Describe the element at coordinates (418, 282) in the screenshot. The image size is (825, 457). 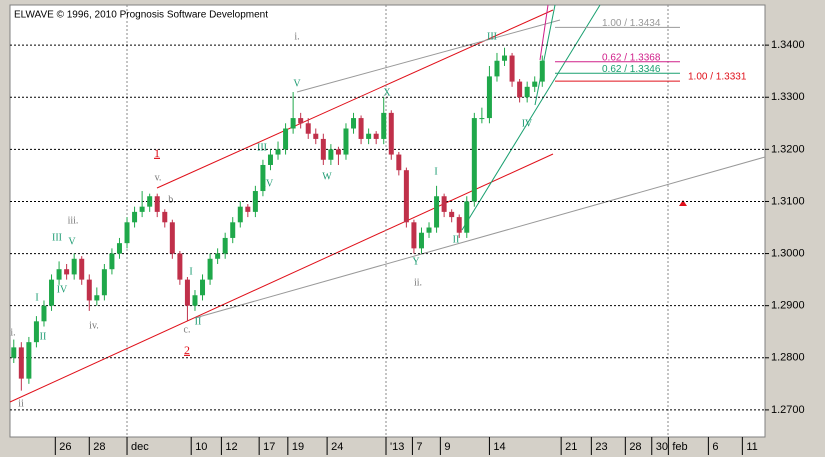
I see `wave-label: ii.` at that location.